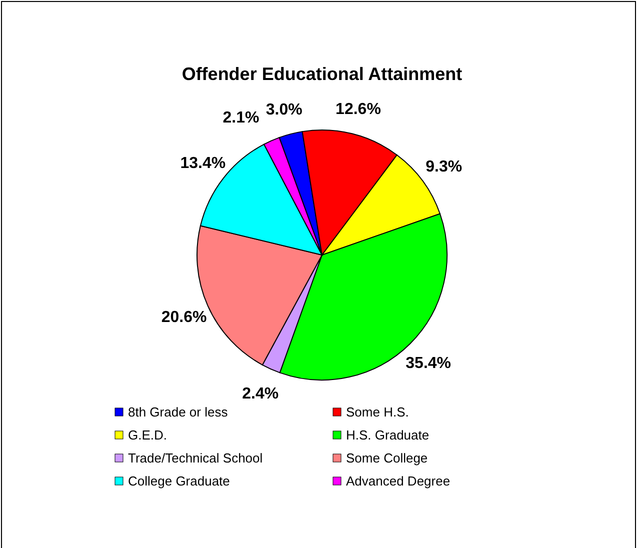  Describe the element at coordinates (444, 167) in the screenshot. I see `data-label: 9.3%` at that location.